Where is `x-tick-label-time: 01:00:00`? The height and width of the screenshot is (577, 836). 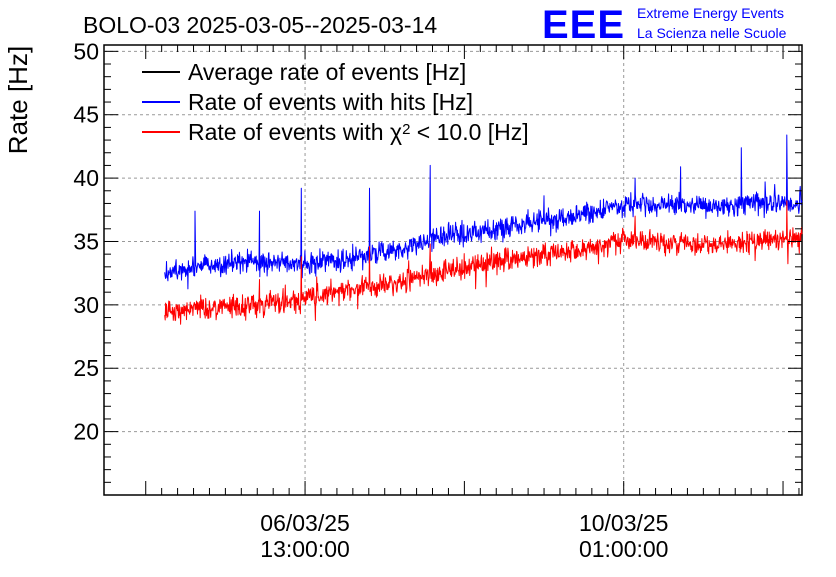 x-tick-label-time: 01:00:00 is located at coordinates (624, 549).